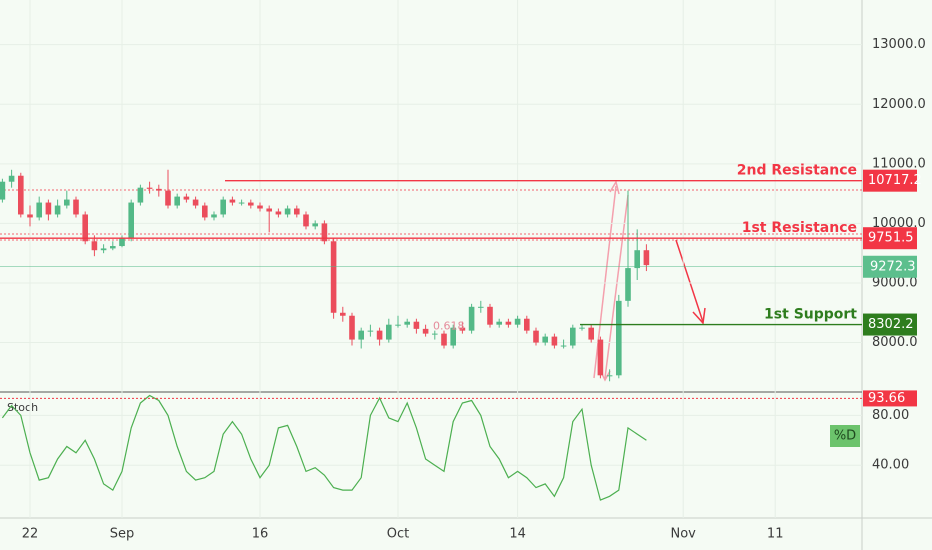 Image resolution: width=932 pixels, height=550 pixels. I want to click on y-tick-label: 12000.0, so click(899, 104).